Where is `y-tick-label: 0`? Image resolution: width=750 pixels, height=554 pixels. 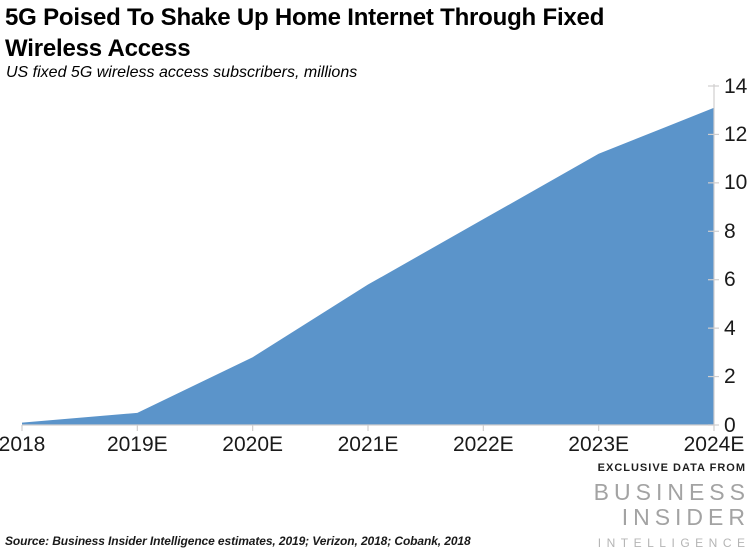 y-tick-label: 0 is located at coordinates (730, 425).